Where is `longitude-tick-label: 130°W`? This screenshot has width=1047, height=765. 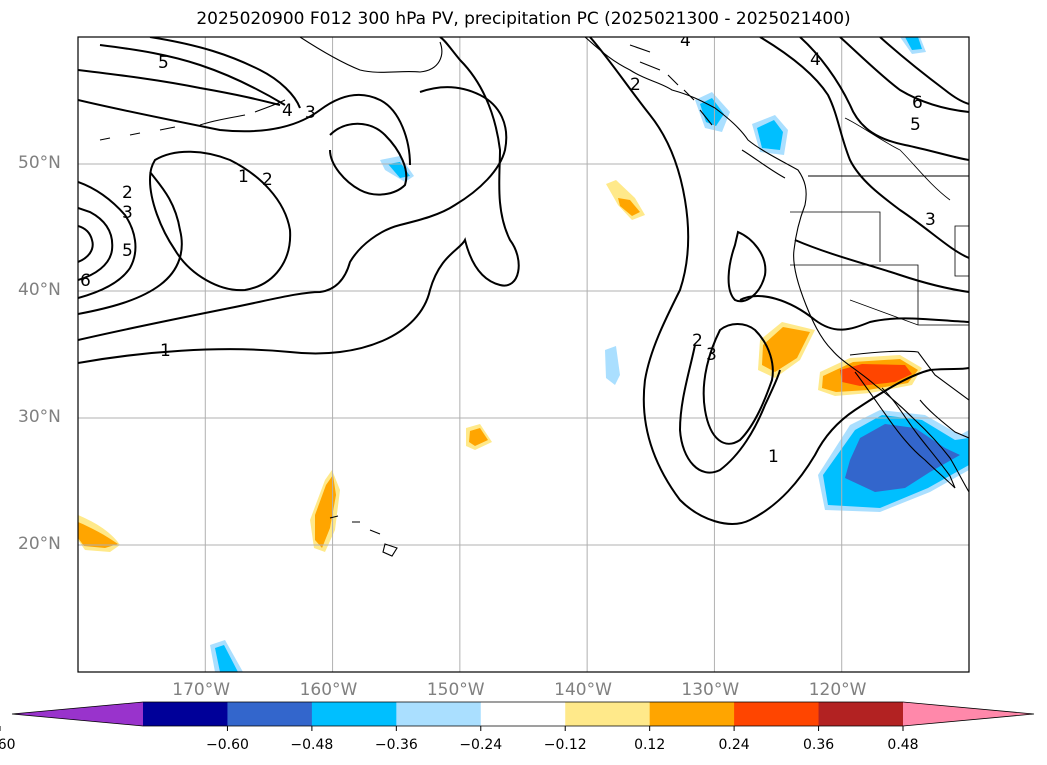 longitude-tick-label: 130°W is located at coordinates (710, 690).